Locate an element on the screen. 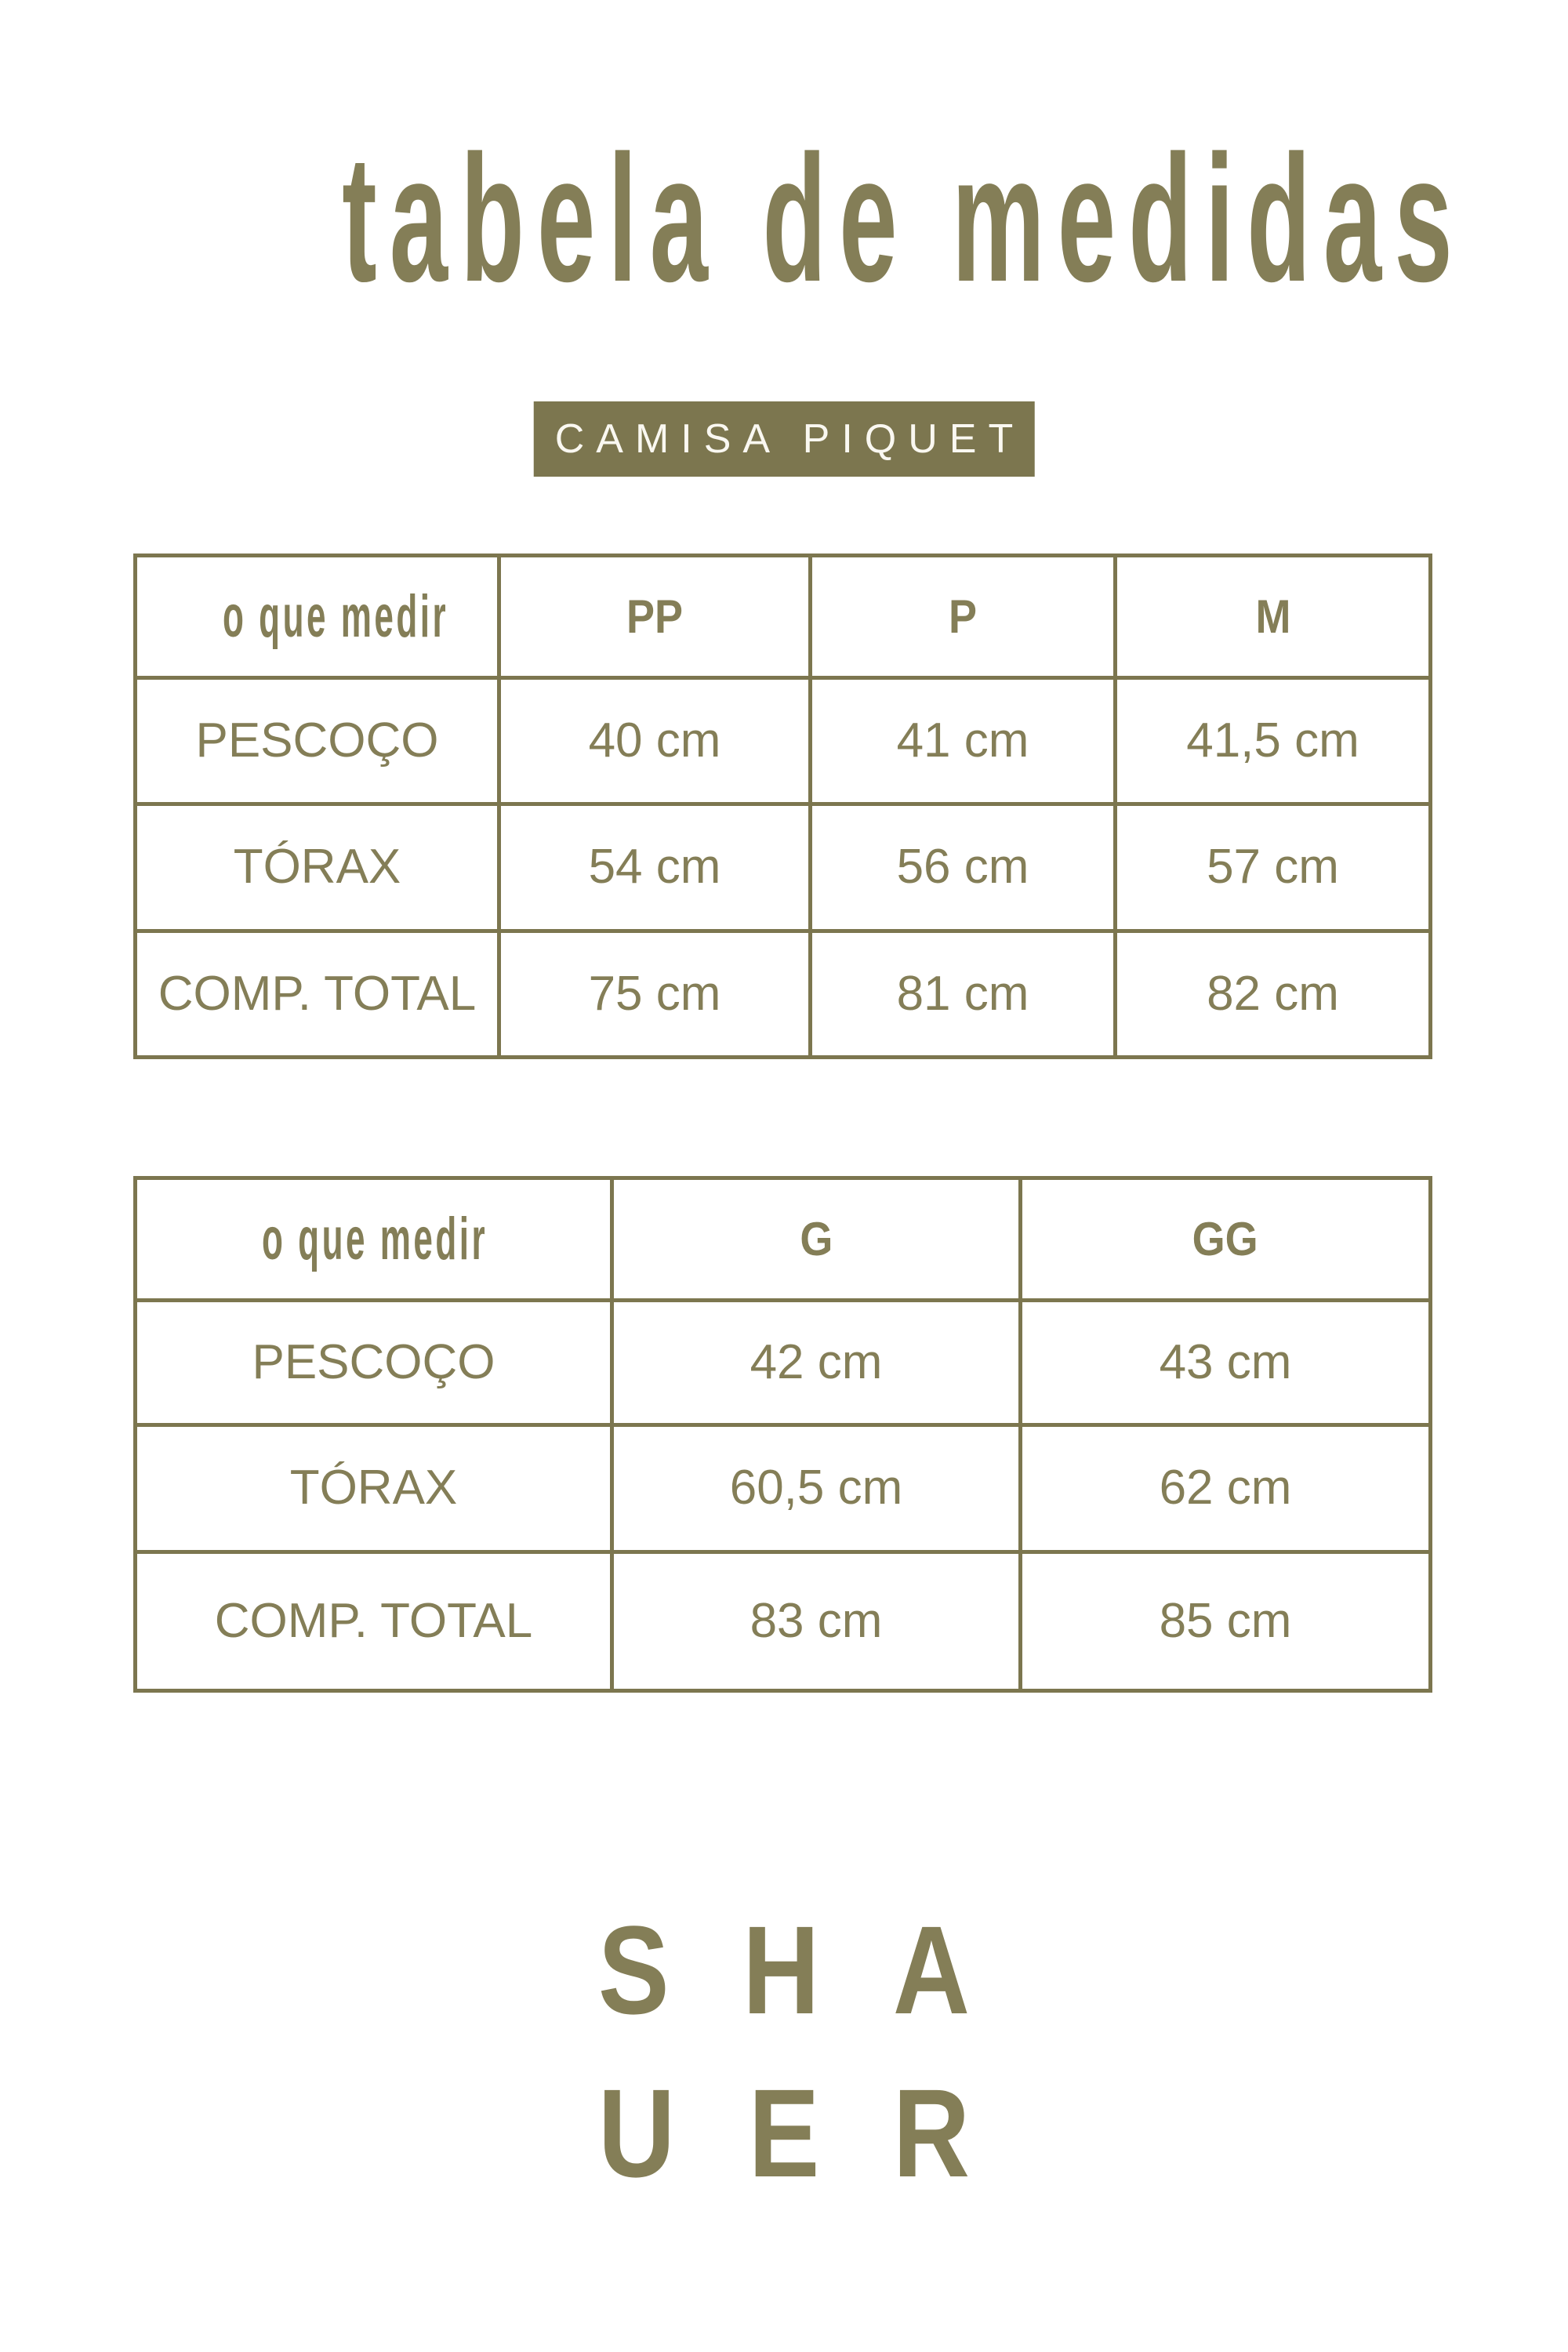  table-row-comp-total: COMP. TOTAL 83 cm 85 cm is located at coordinates (782, 1621).